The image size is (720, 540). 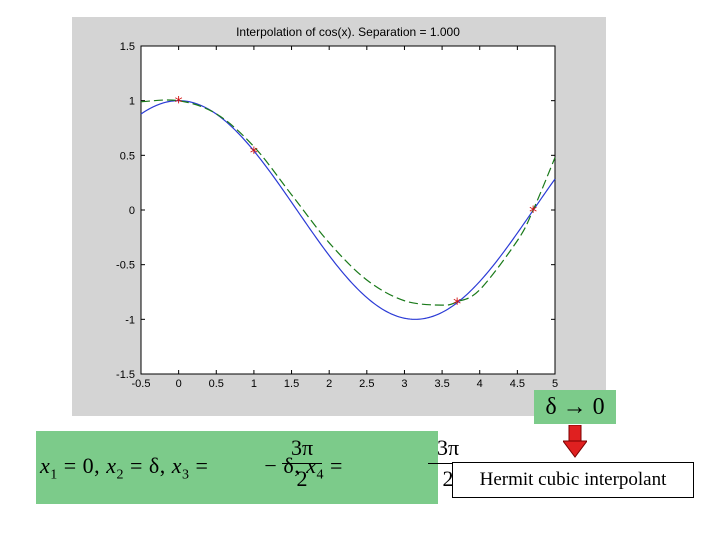 What do you see at coordinates (311, 465) in the screenshot?
I see `formula-x4: x` at bounding box center [311, 465].